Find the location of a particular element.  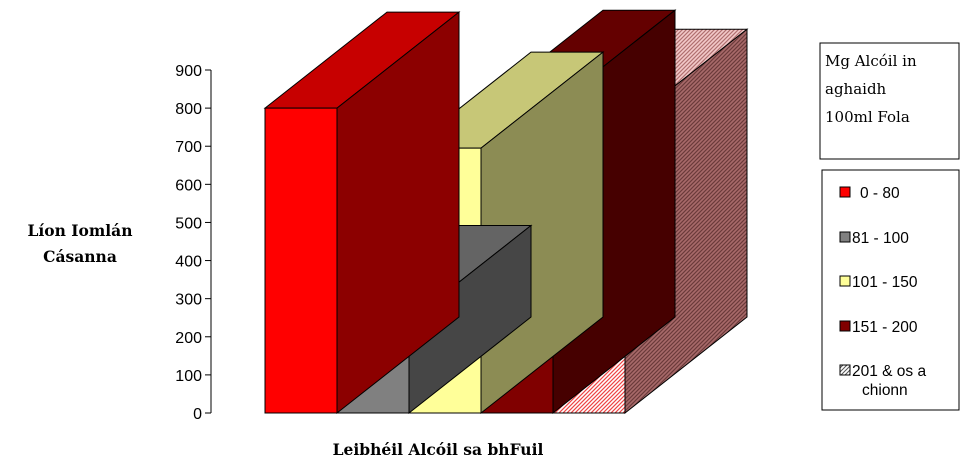

y-axis-title-line: Cásanna is located at coordinates (80, 256).